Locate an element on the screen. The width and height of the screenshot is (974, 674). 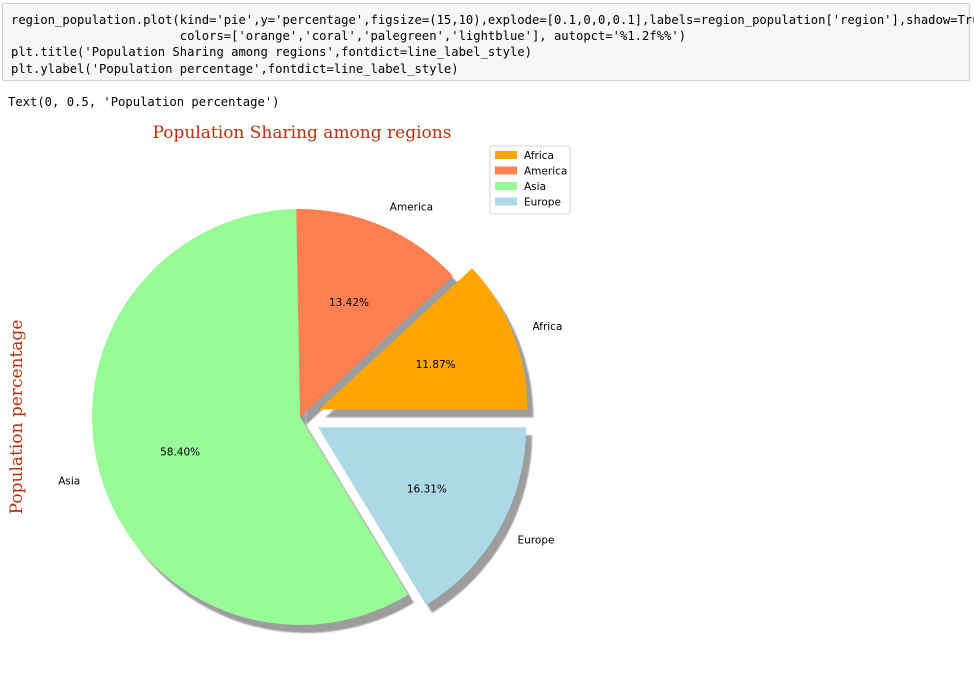
pie-category-label-africa: Africa is located at coordinates (547, 327).